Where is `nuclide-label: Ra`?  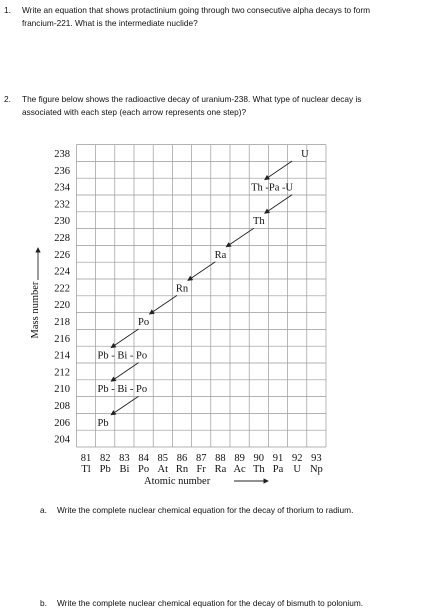 nuclide-label: Ra is located at coordinates (221, 255).